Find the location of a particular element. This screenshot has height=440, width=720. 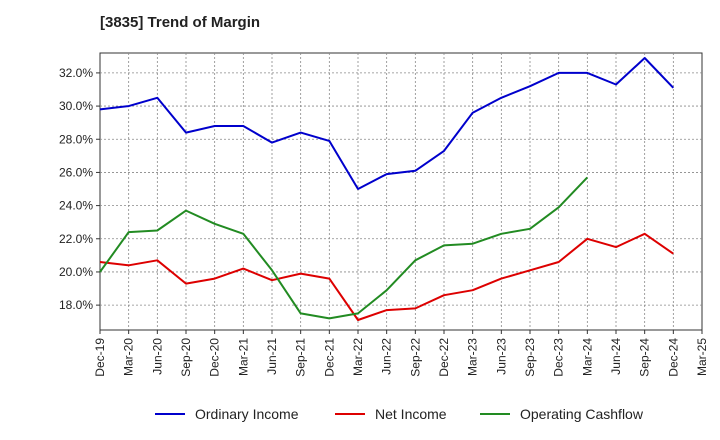

legend-operating-cashflow: Operating Cashflow is located at coordinates (561, 414).